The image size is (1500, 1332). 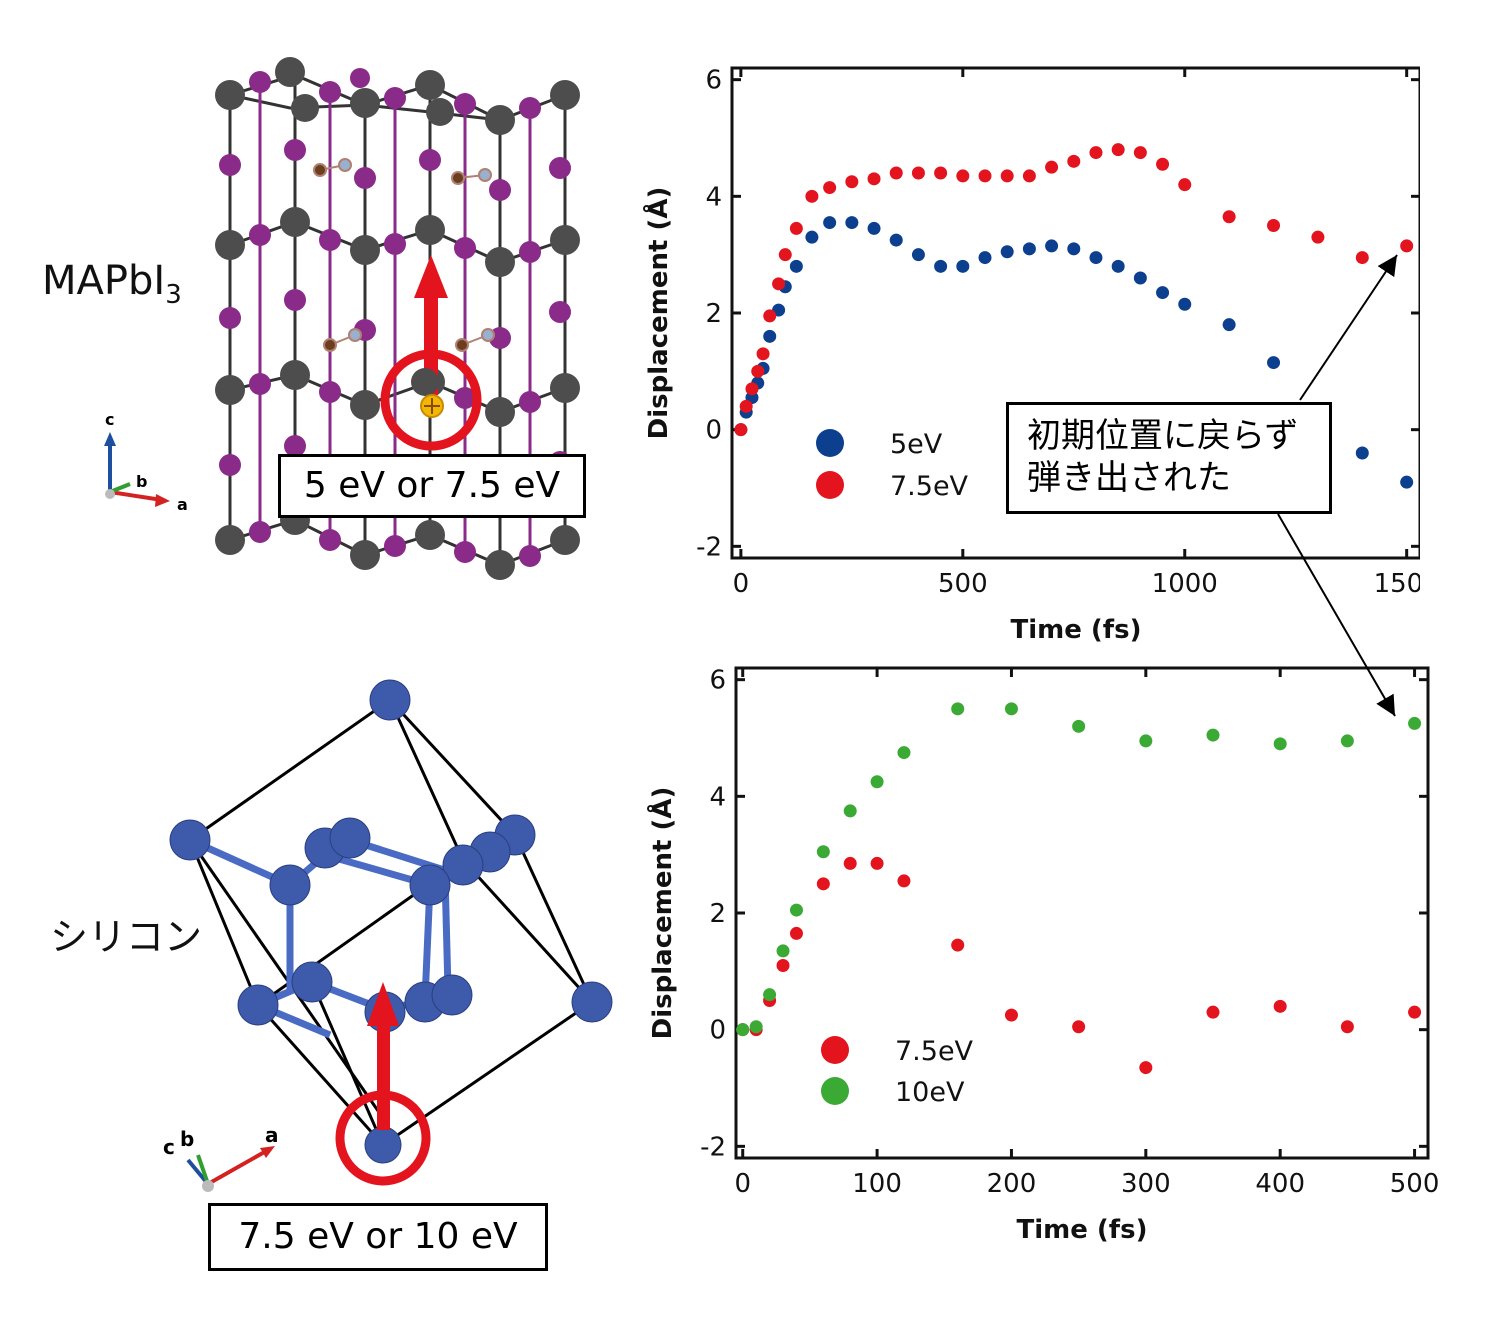 What do you see at coordinates (1012, 1184) in the screenshot?
I see `x-tick-label: 200` at bounding box center [1012, 1184].